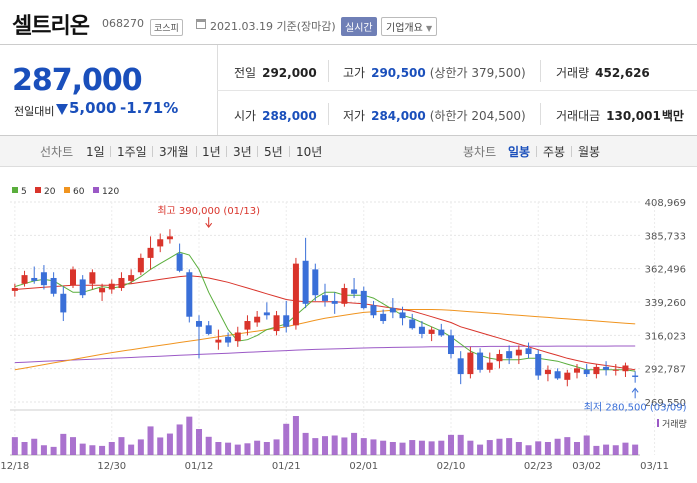 This screenshot has height=483, width=697. Describe the element at coordinates (51, 26) in the screenshot. I see `stock-name: 셀트리온` at that location.